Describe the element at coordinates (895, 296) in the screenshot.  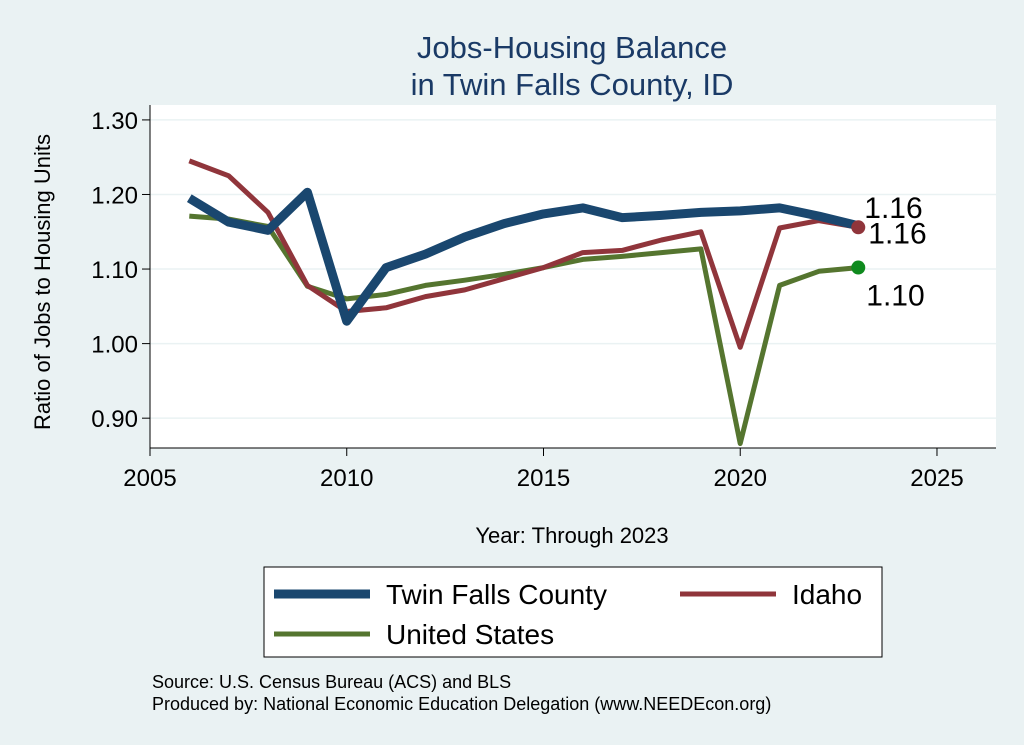
I see `end-label-united-states: 1.10` at that location.